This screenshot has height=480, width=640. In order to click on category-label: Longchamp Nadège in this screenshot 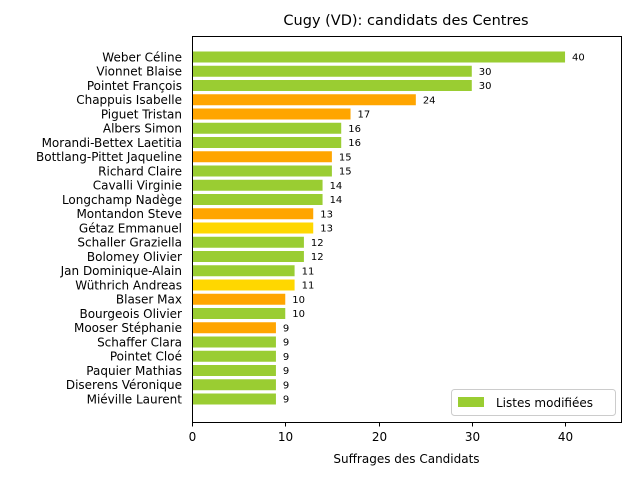, I will do `click(122, 200)`.